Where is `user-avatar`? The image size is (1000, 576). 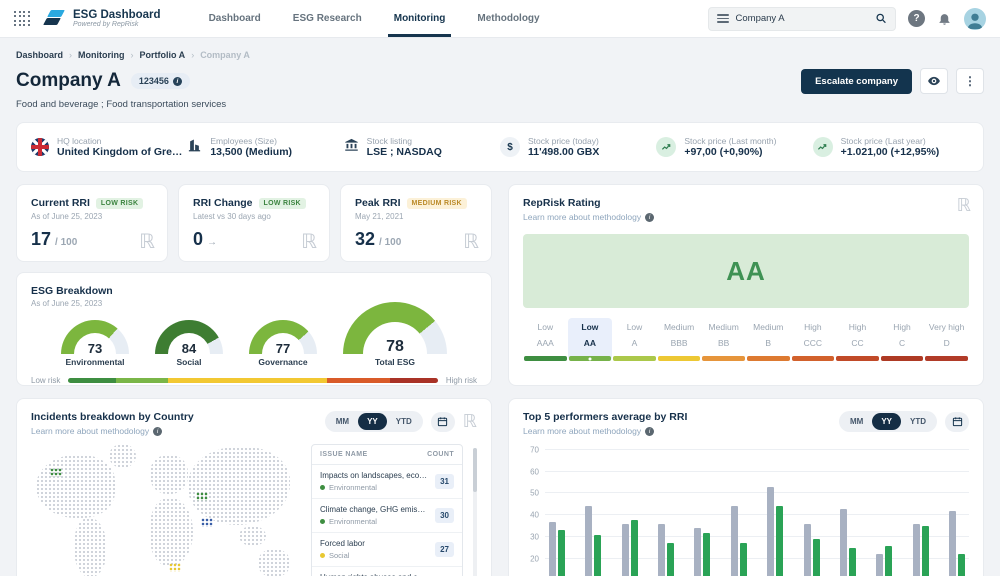 user-avatar is located at coordinates (975, 18).